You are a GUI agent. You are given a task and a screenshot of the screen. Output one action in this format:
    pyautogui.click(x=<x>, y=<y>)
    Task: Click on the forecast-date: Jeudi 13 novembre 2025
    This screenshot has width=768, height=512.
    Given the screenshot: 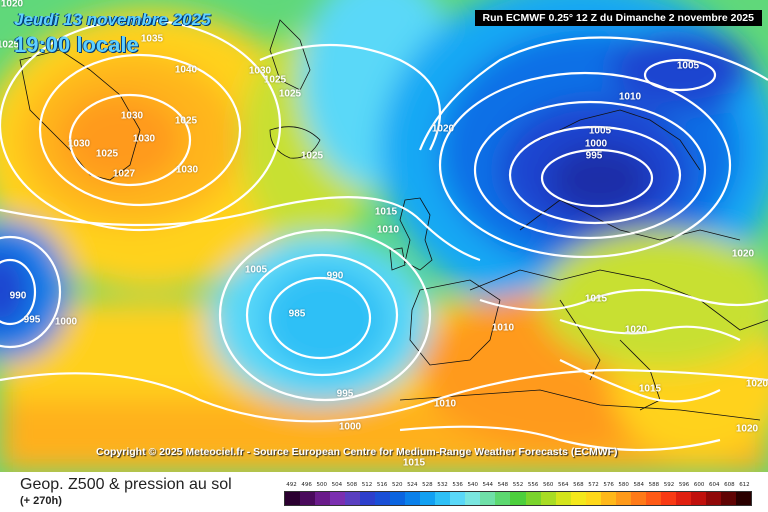 What is the action you would take?
    pyautogui.click(x=112, y=19)
    